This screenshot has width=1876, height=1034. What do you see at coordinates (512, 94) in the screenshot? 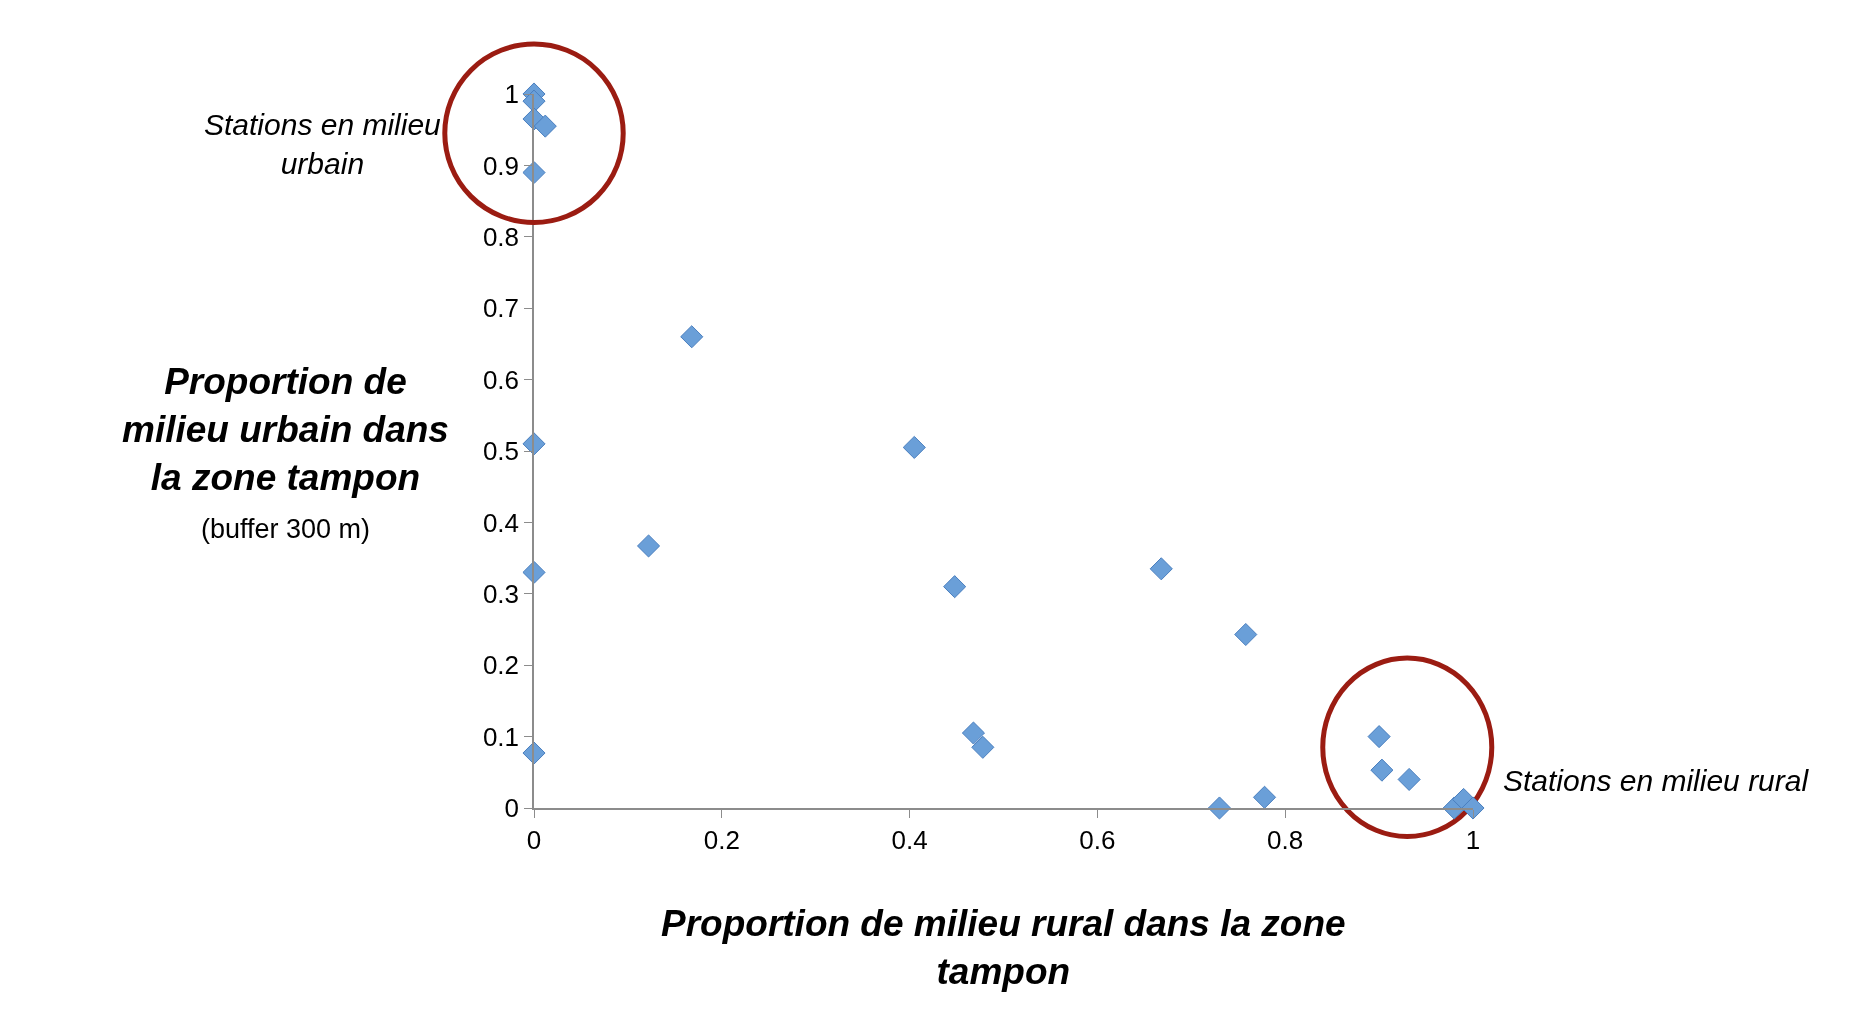
I see `y-tick-label: 1` at bounding box center [512, 94].